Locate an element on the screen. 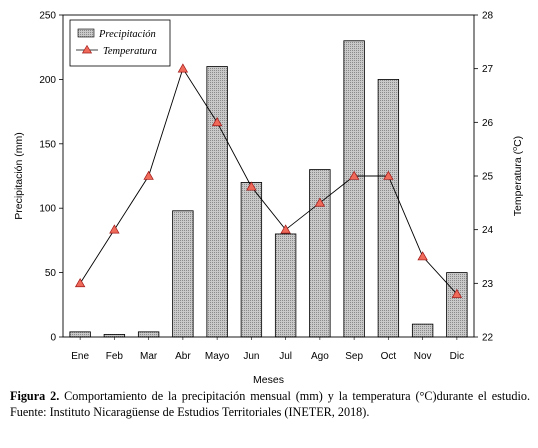  bar-mar is located at coordinates (148, 334).